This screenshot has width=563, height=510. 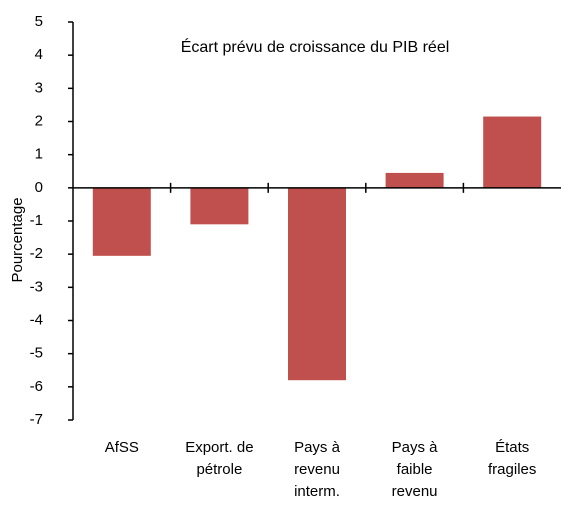 What do you see at coordinates (315, 46) in the screenshot?
I see `chart-title: Écart prévu de croissance du PIB réel` at bounding box center [315, 46].